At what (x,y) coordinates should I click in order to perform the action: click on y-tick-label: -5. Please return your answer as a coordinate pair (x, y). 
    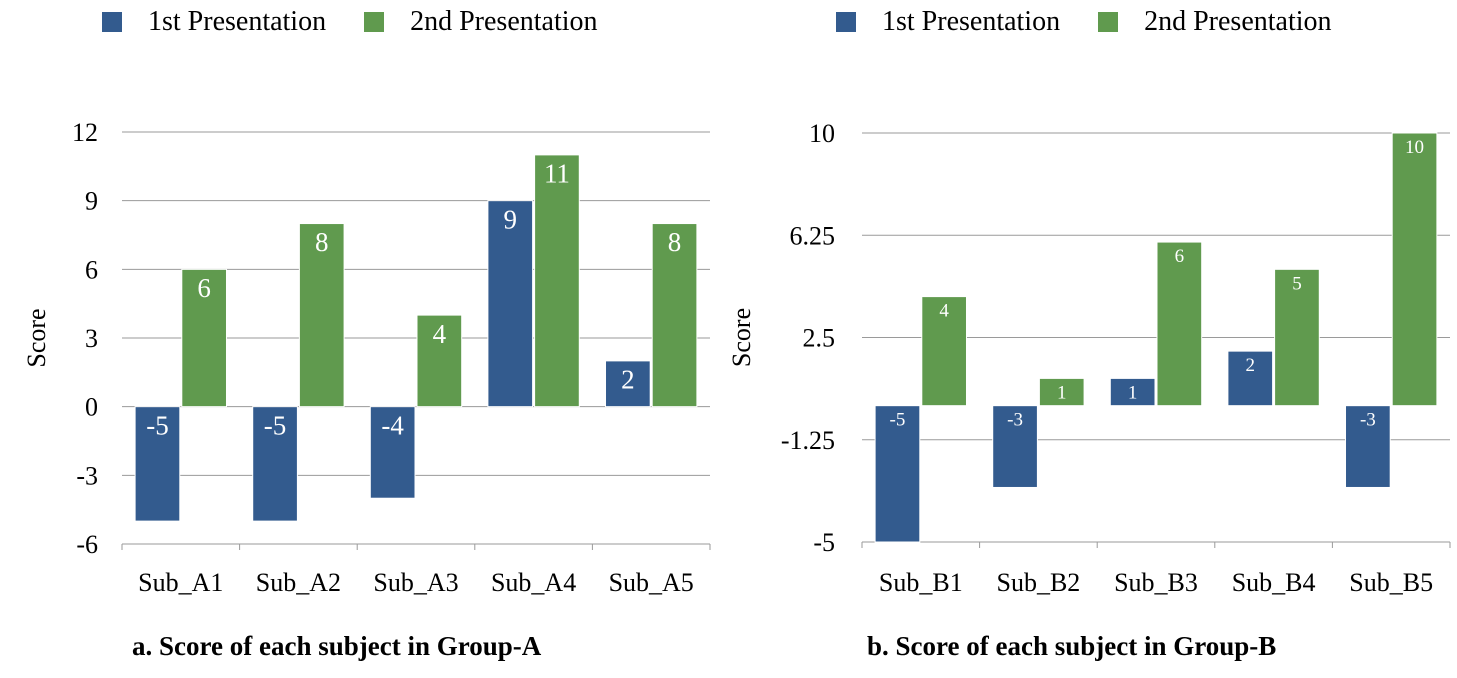
    Looking at the image, I should click on (824, 542).